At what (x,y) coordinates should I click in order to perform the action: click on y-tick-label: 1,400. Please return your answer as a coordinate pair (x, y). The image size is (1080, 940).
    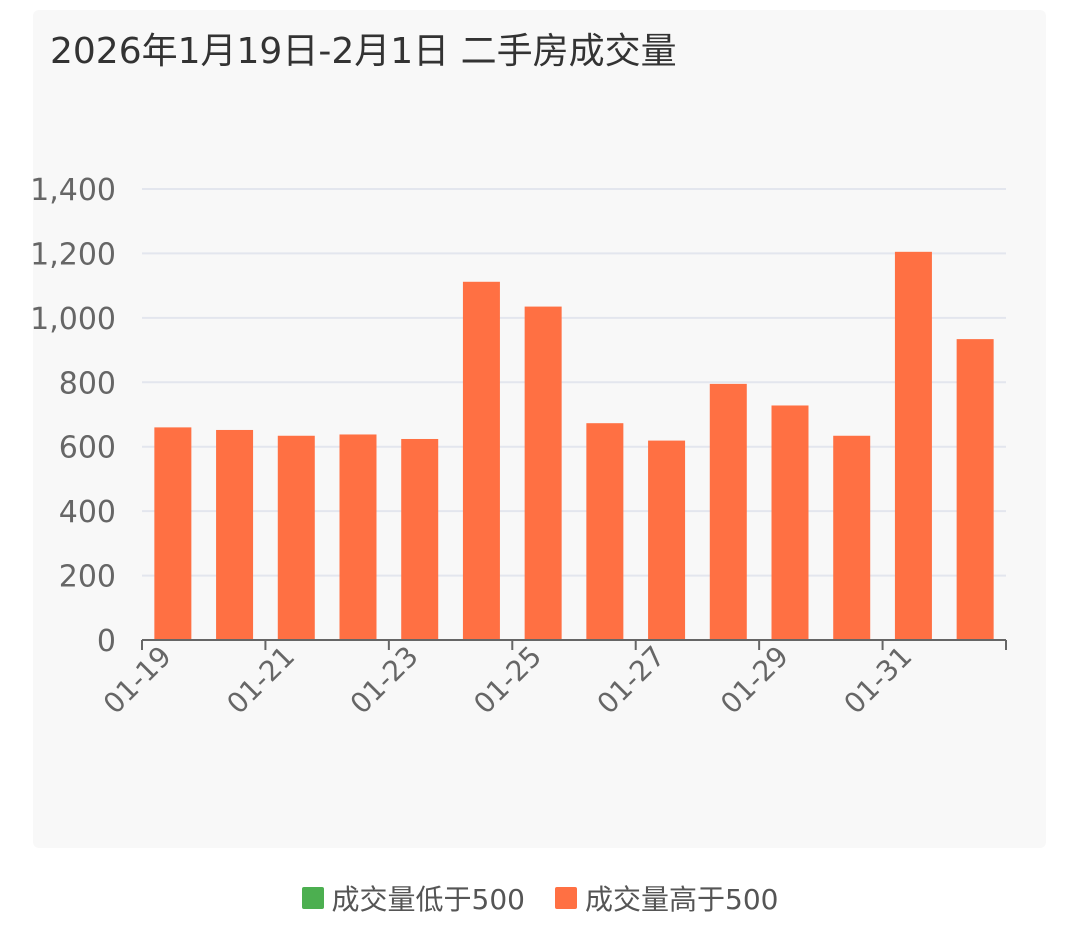
    Looking at the image, I should click on (73, 190).